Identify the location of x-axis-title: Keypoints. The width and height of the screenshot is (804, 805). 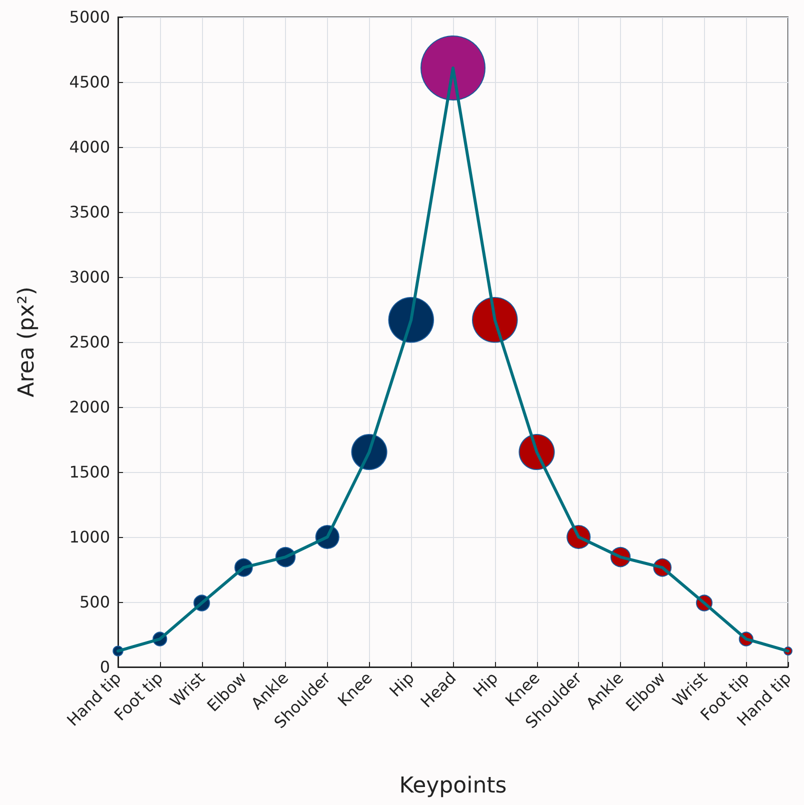
(453, 786).